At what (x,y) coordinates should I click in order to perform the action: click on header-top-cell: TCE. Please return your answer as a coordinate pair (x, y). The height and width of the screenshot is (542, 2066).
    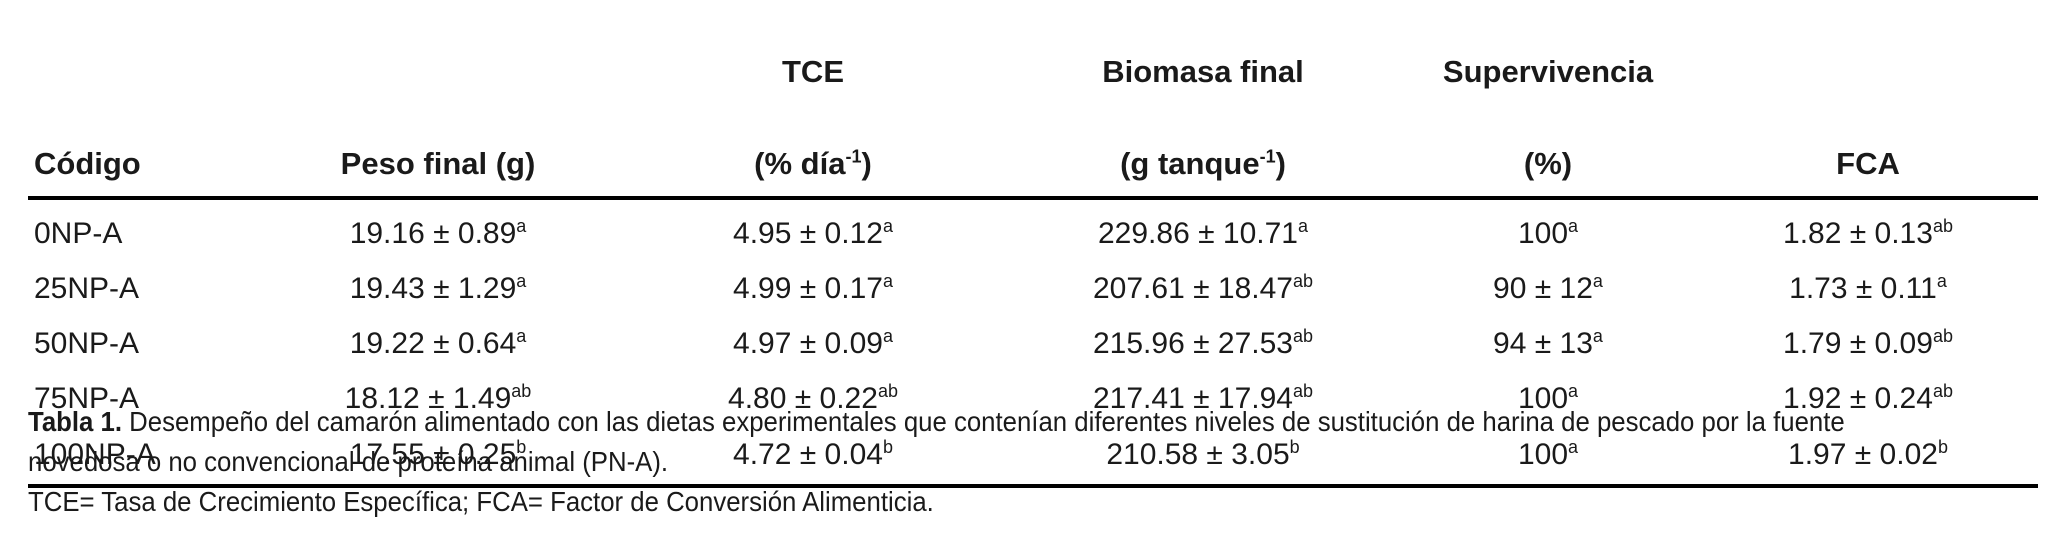
    Looking at the image, I should click on (813, 71).